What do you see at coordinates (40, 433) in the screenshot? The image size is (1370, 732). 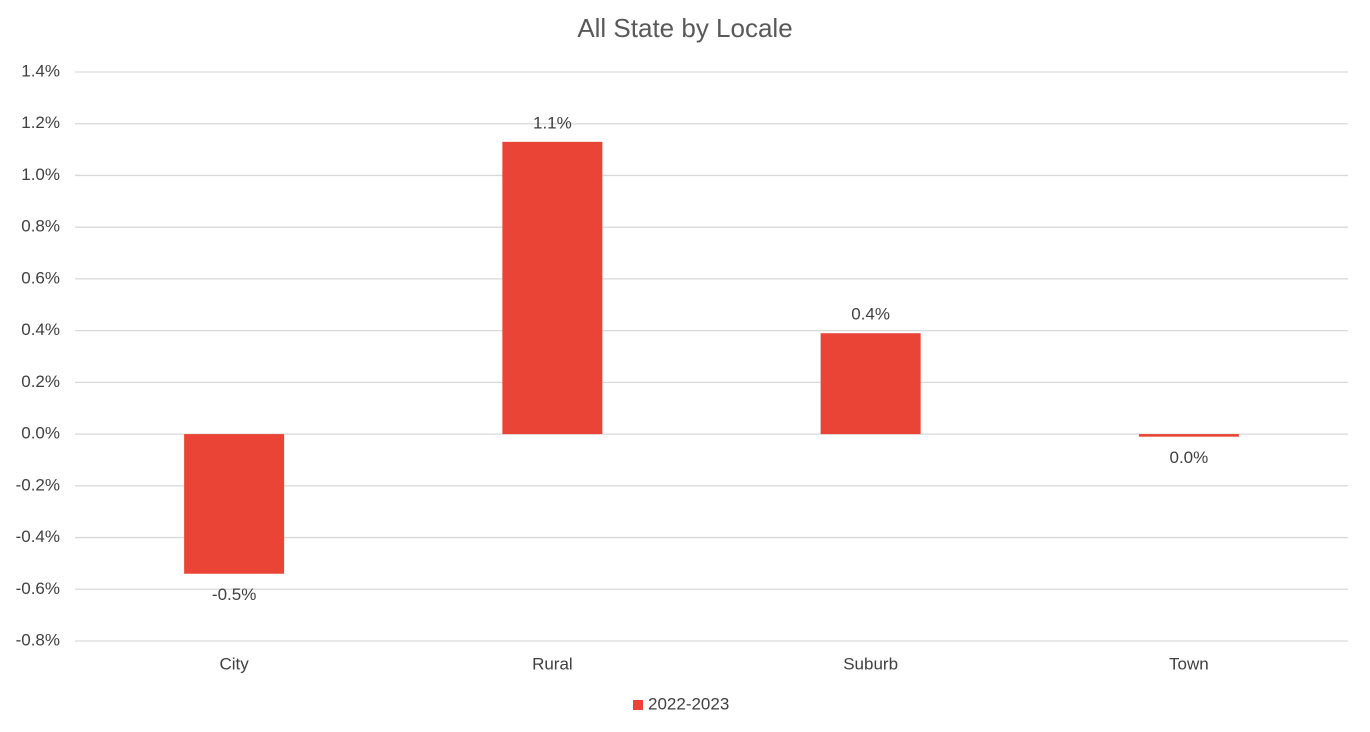 I see `y-tick-label: 0.0%` at bounding box center [40, 433].